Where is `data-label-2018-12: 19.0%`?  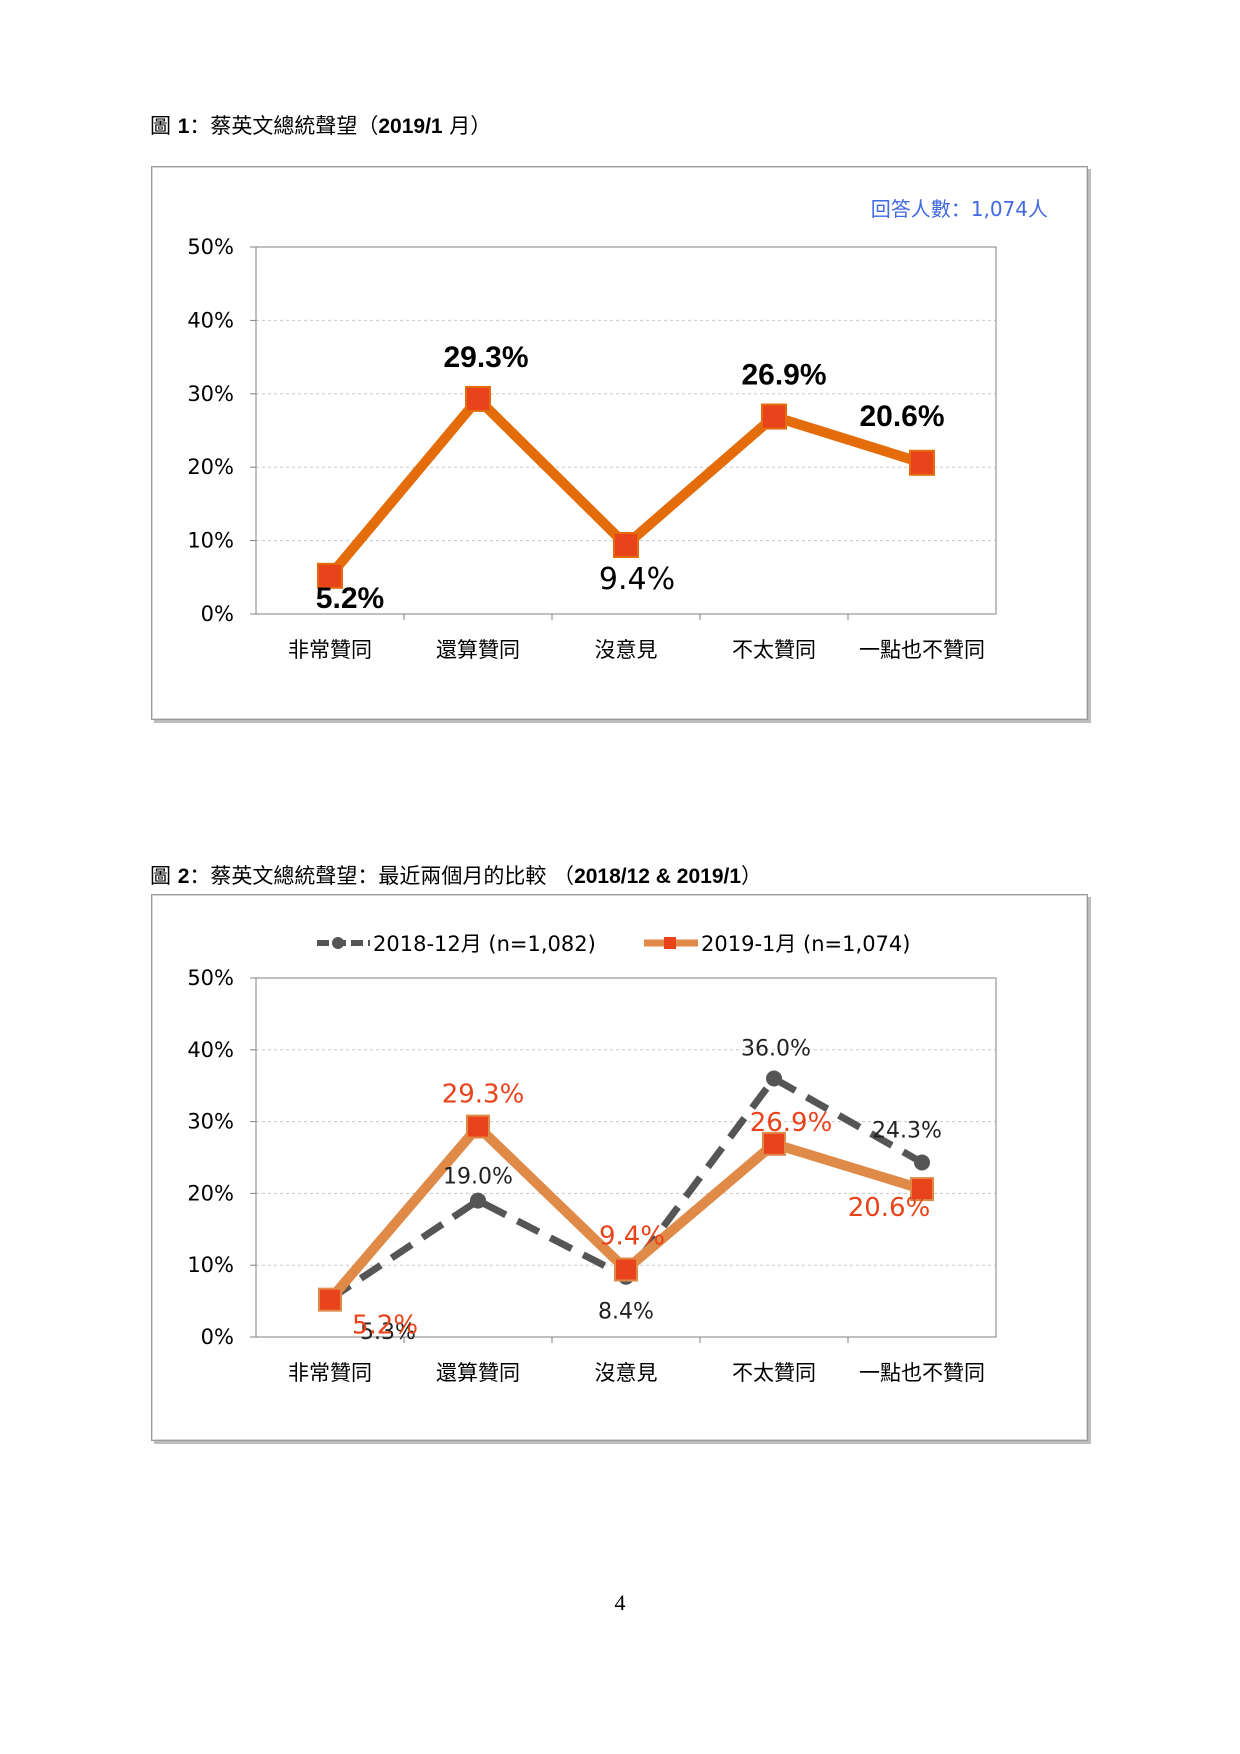 data-label-2018-12: 19.0% is located at coordinates (478, 1177).